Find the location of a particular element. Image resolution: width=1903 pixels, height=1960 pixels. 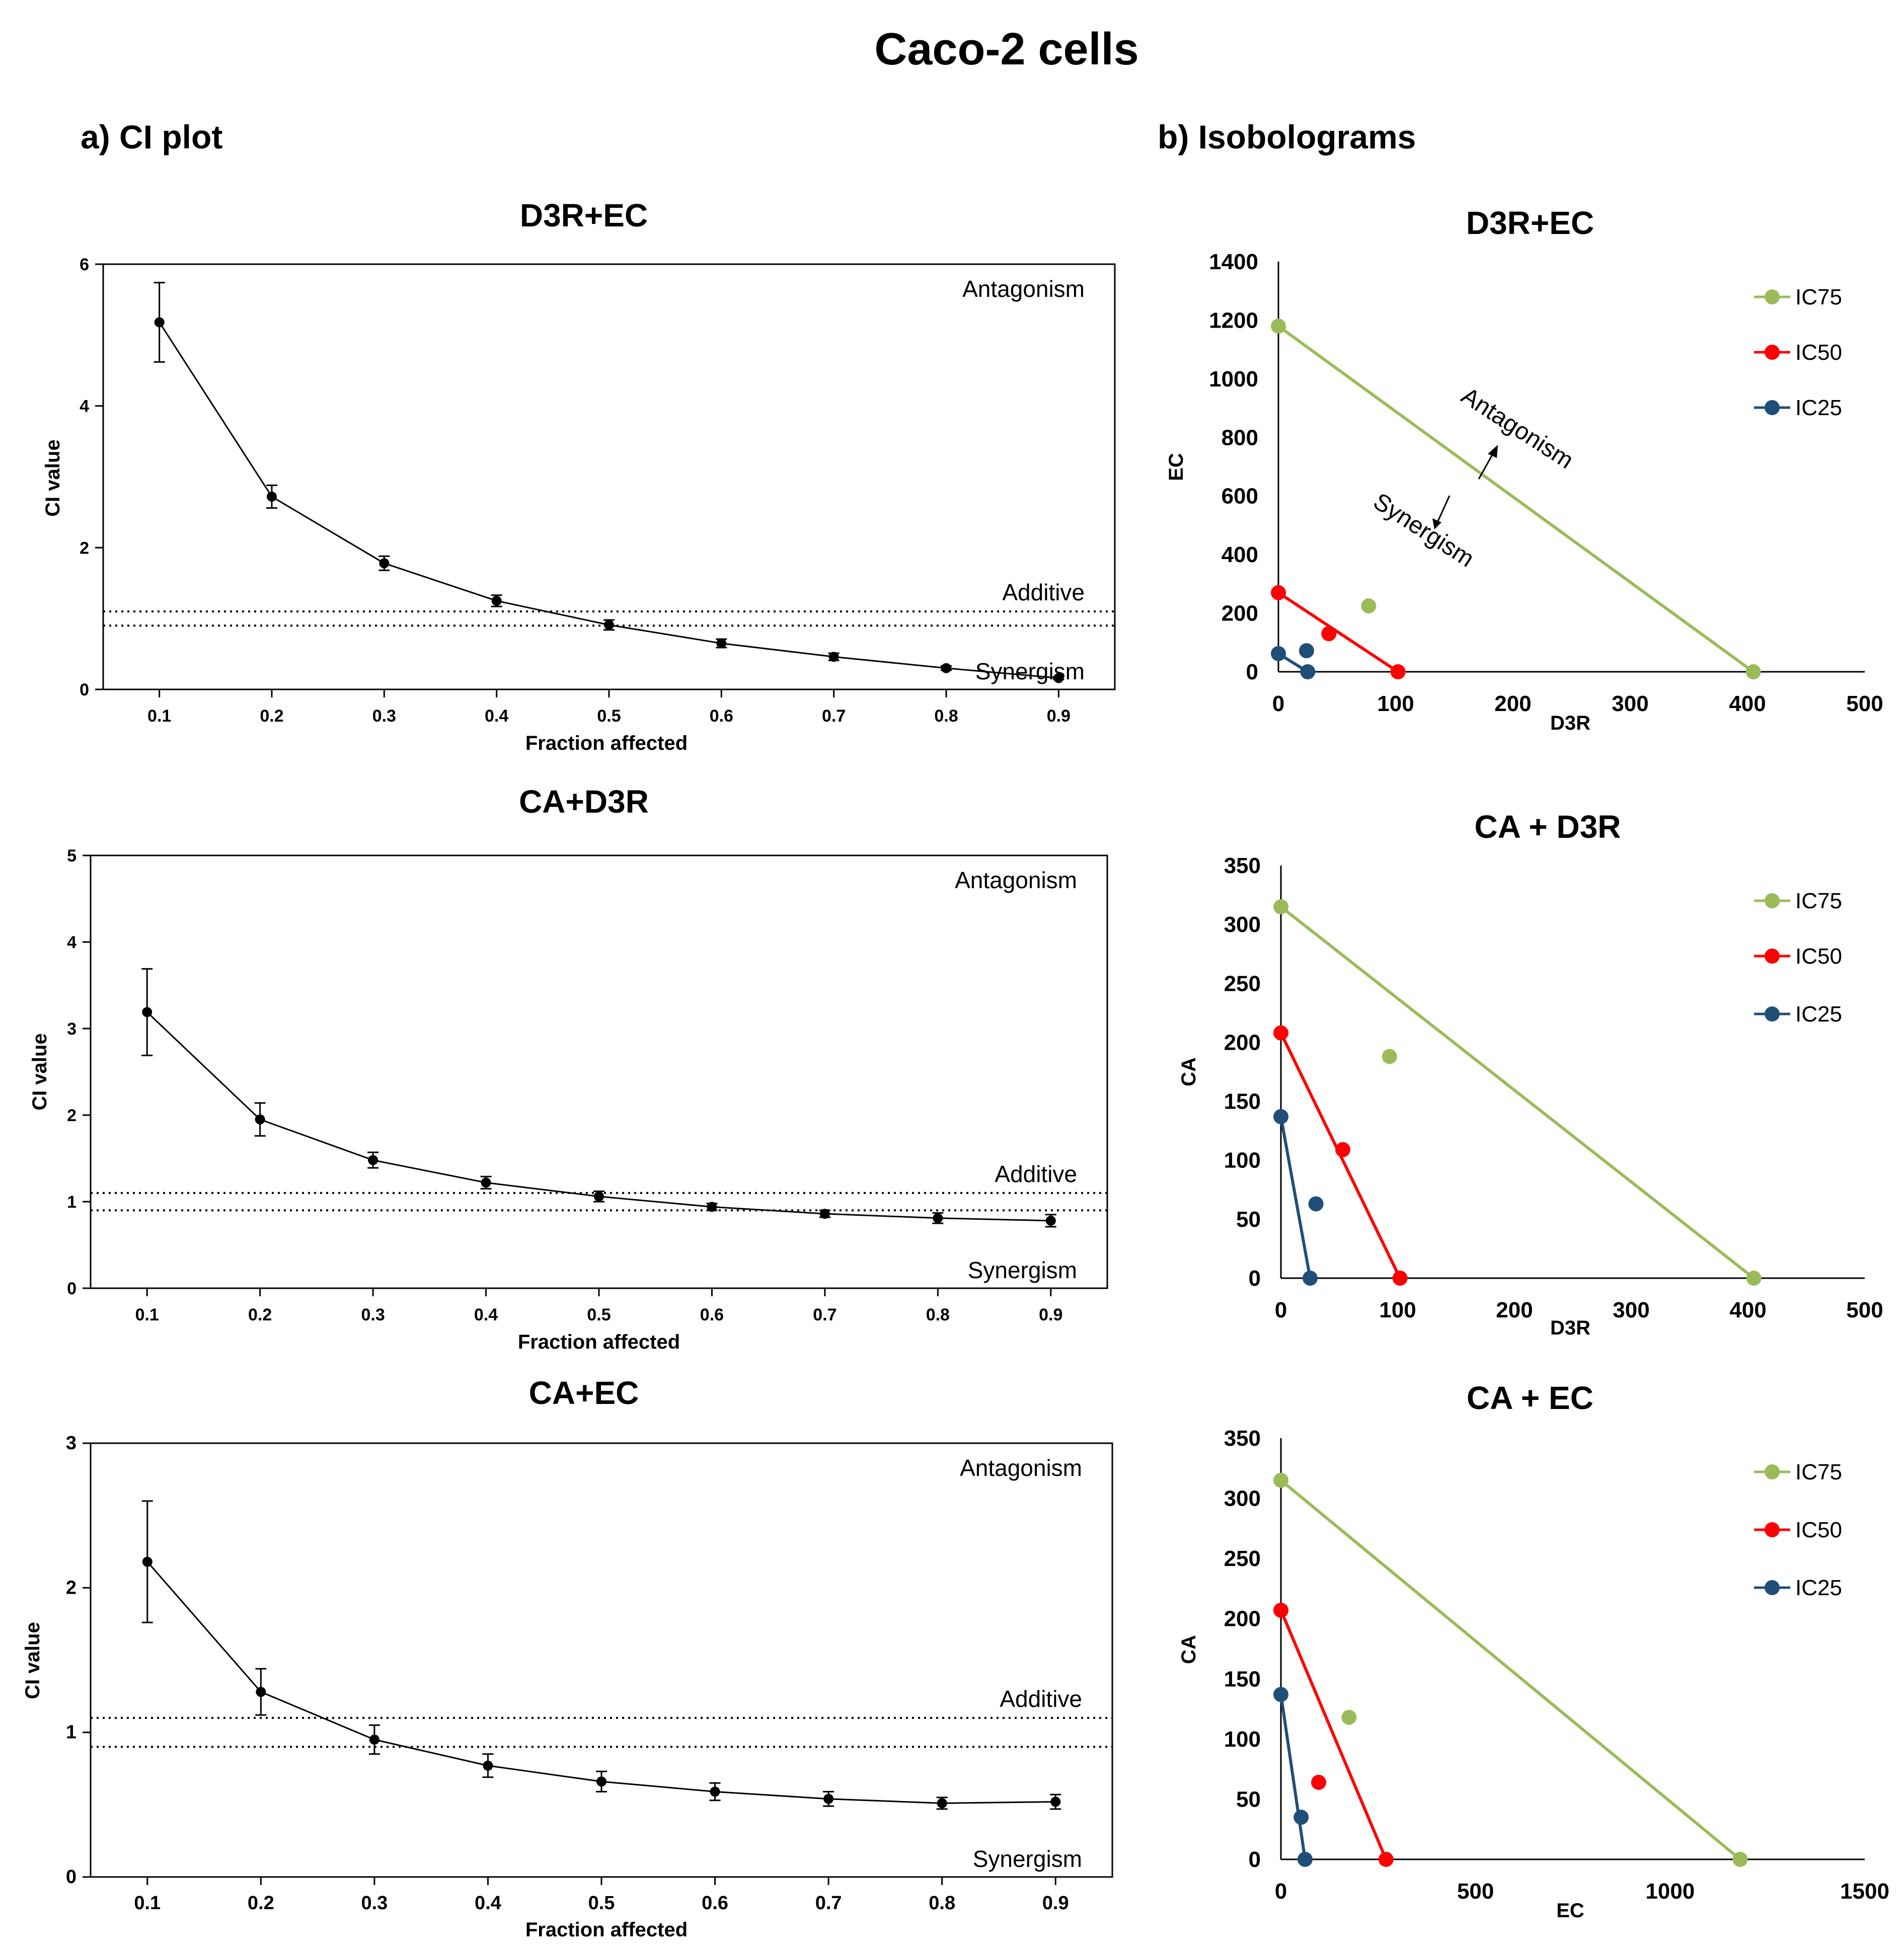

y-tick-label: 200 is located at coordinates (1240, 614).